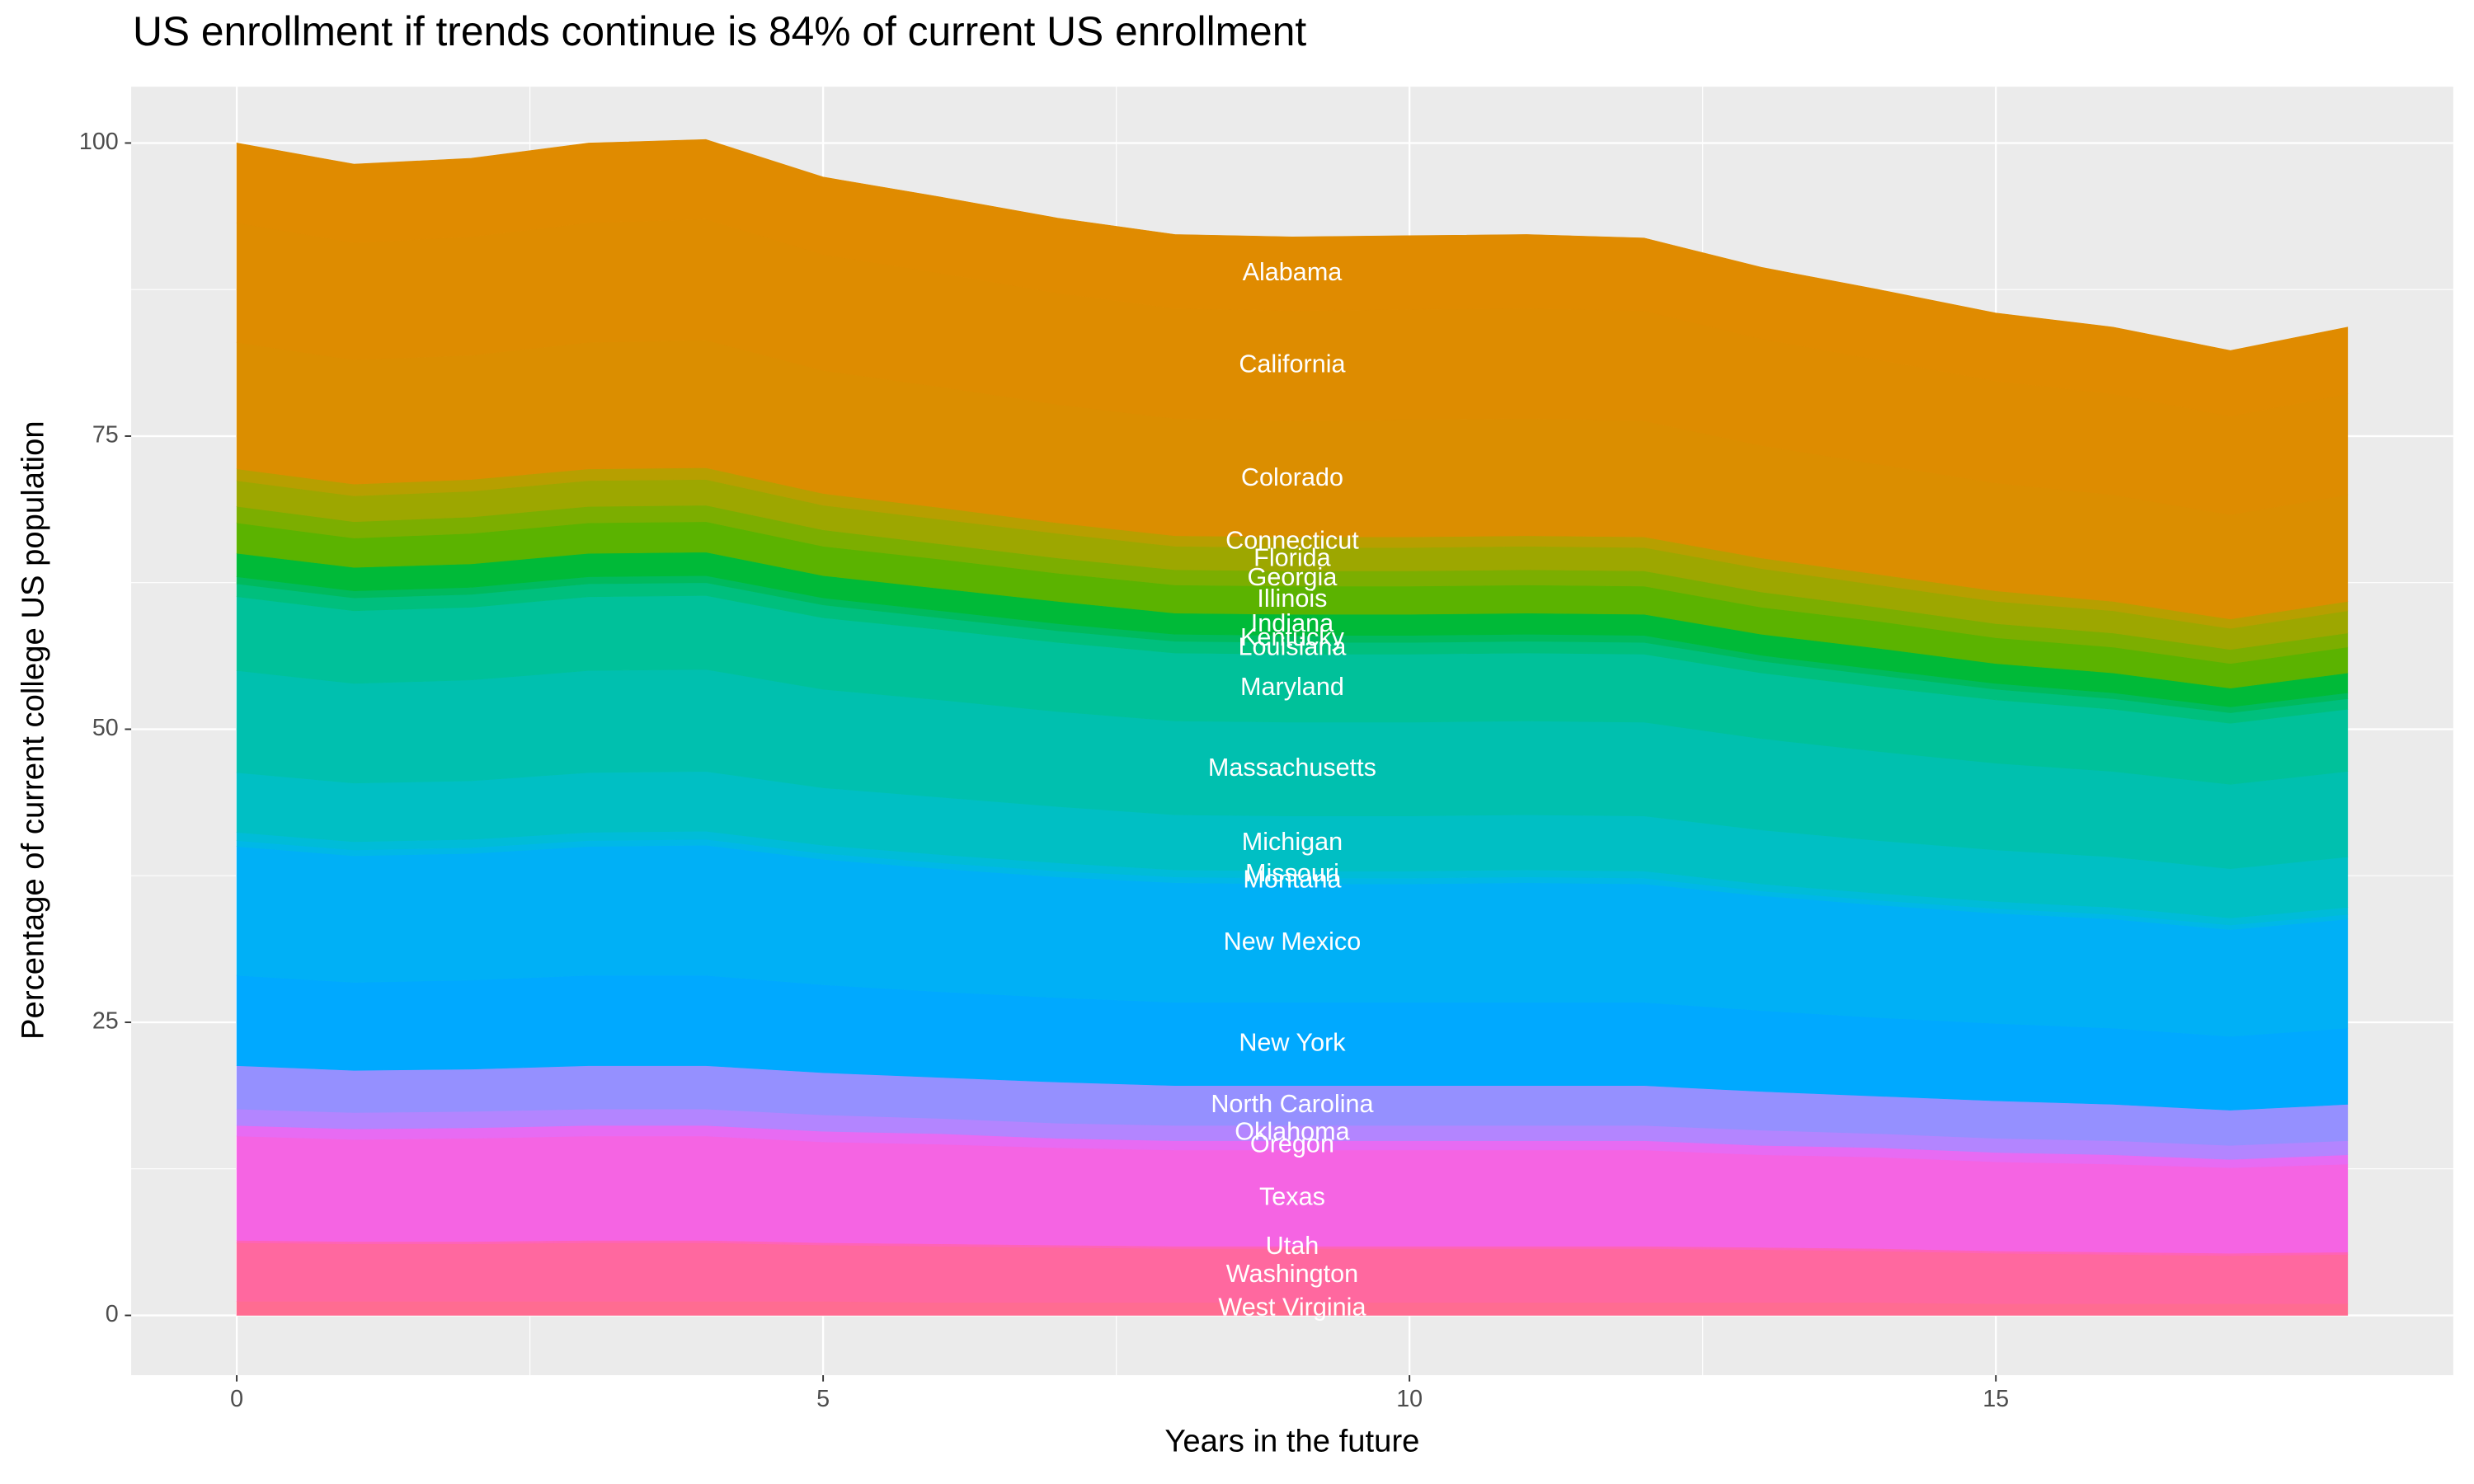 This screenshot has height=1484, width=2474. Describe the element at coordinates (105, 435) in the screenshot. I see `y-tick-label: 75` at that location.